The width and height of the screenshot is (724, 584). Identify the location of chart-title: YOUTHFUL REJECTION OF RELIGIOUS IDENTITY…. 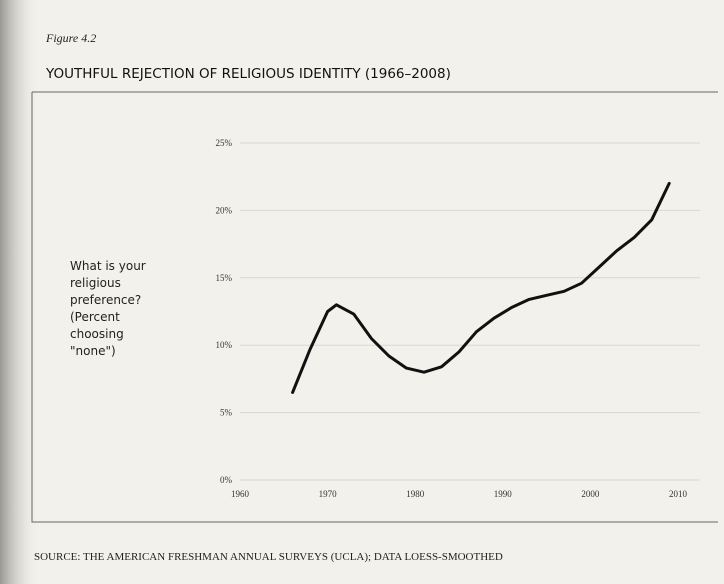
(248, 74).